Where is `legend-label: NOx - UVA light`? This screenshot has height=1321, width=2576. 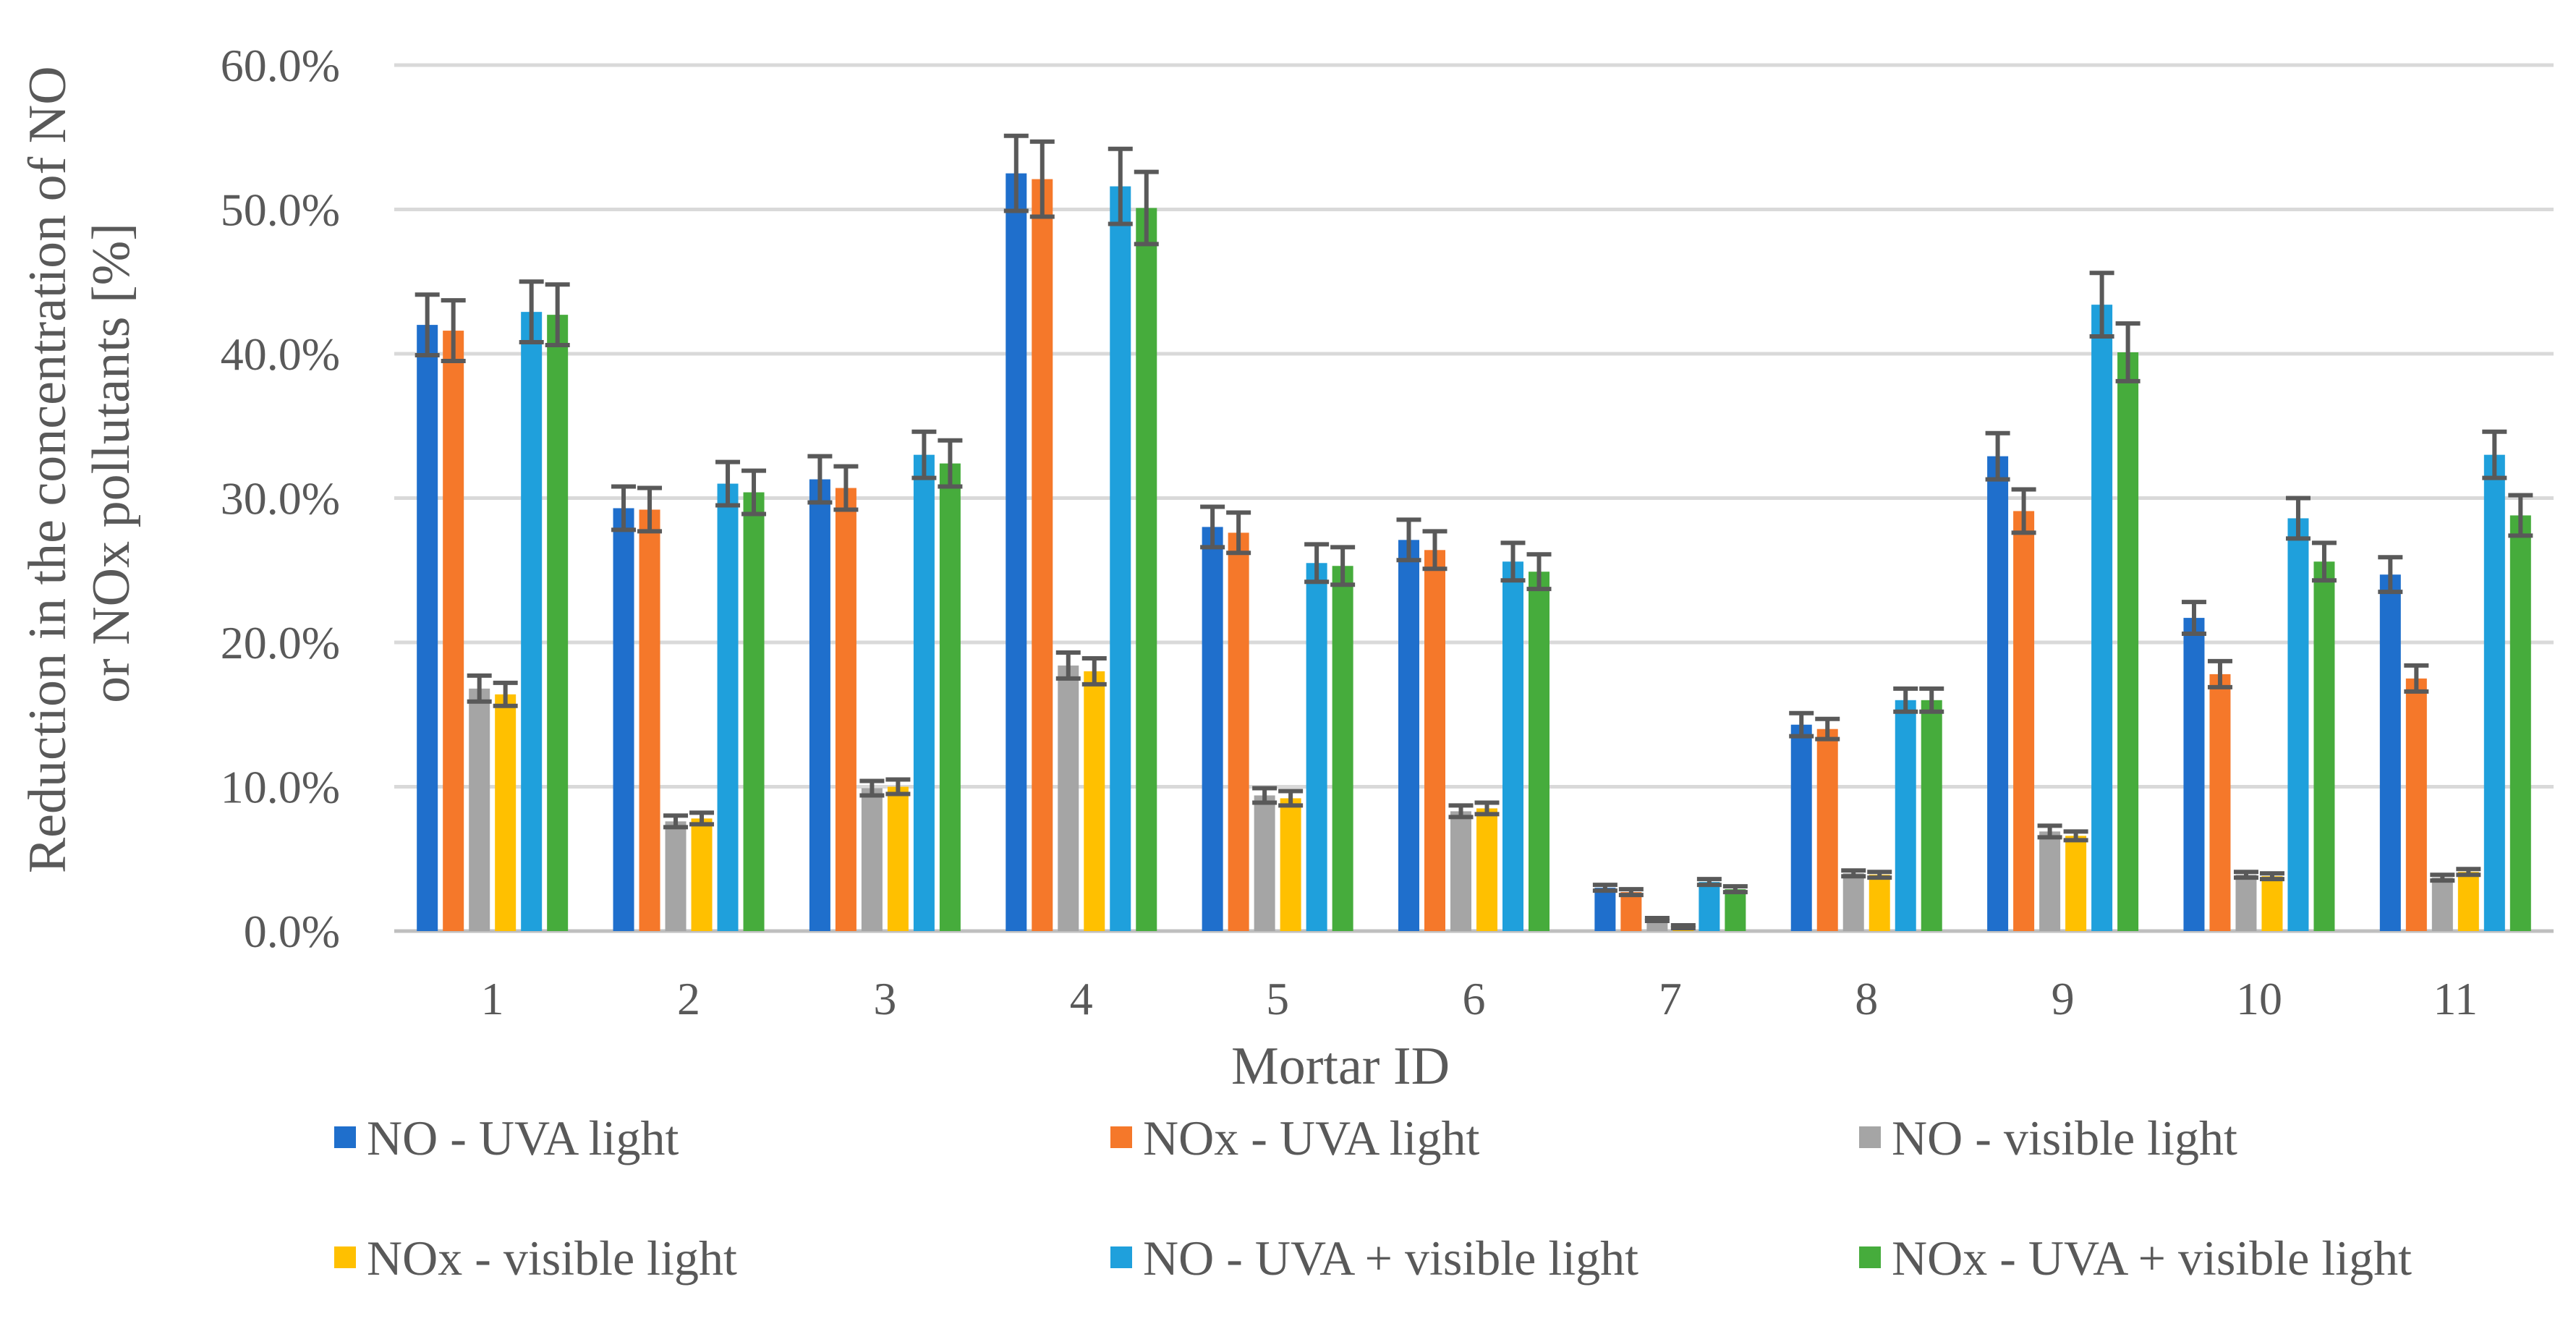
legend-label: NOx - UVA light is located at coordinates (1311, 1138).